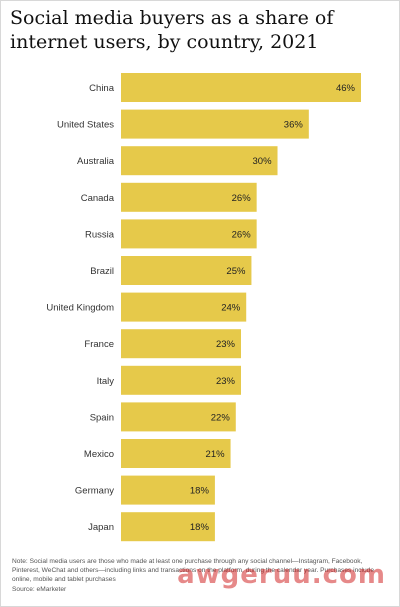 This screenshot has height=607, width=400. What do you see at coordinates (100, 234) in the screenshot?
I see `category-label: Russia` at bounding box center [100, 234].